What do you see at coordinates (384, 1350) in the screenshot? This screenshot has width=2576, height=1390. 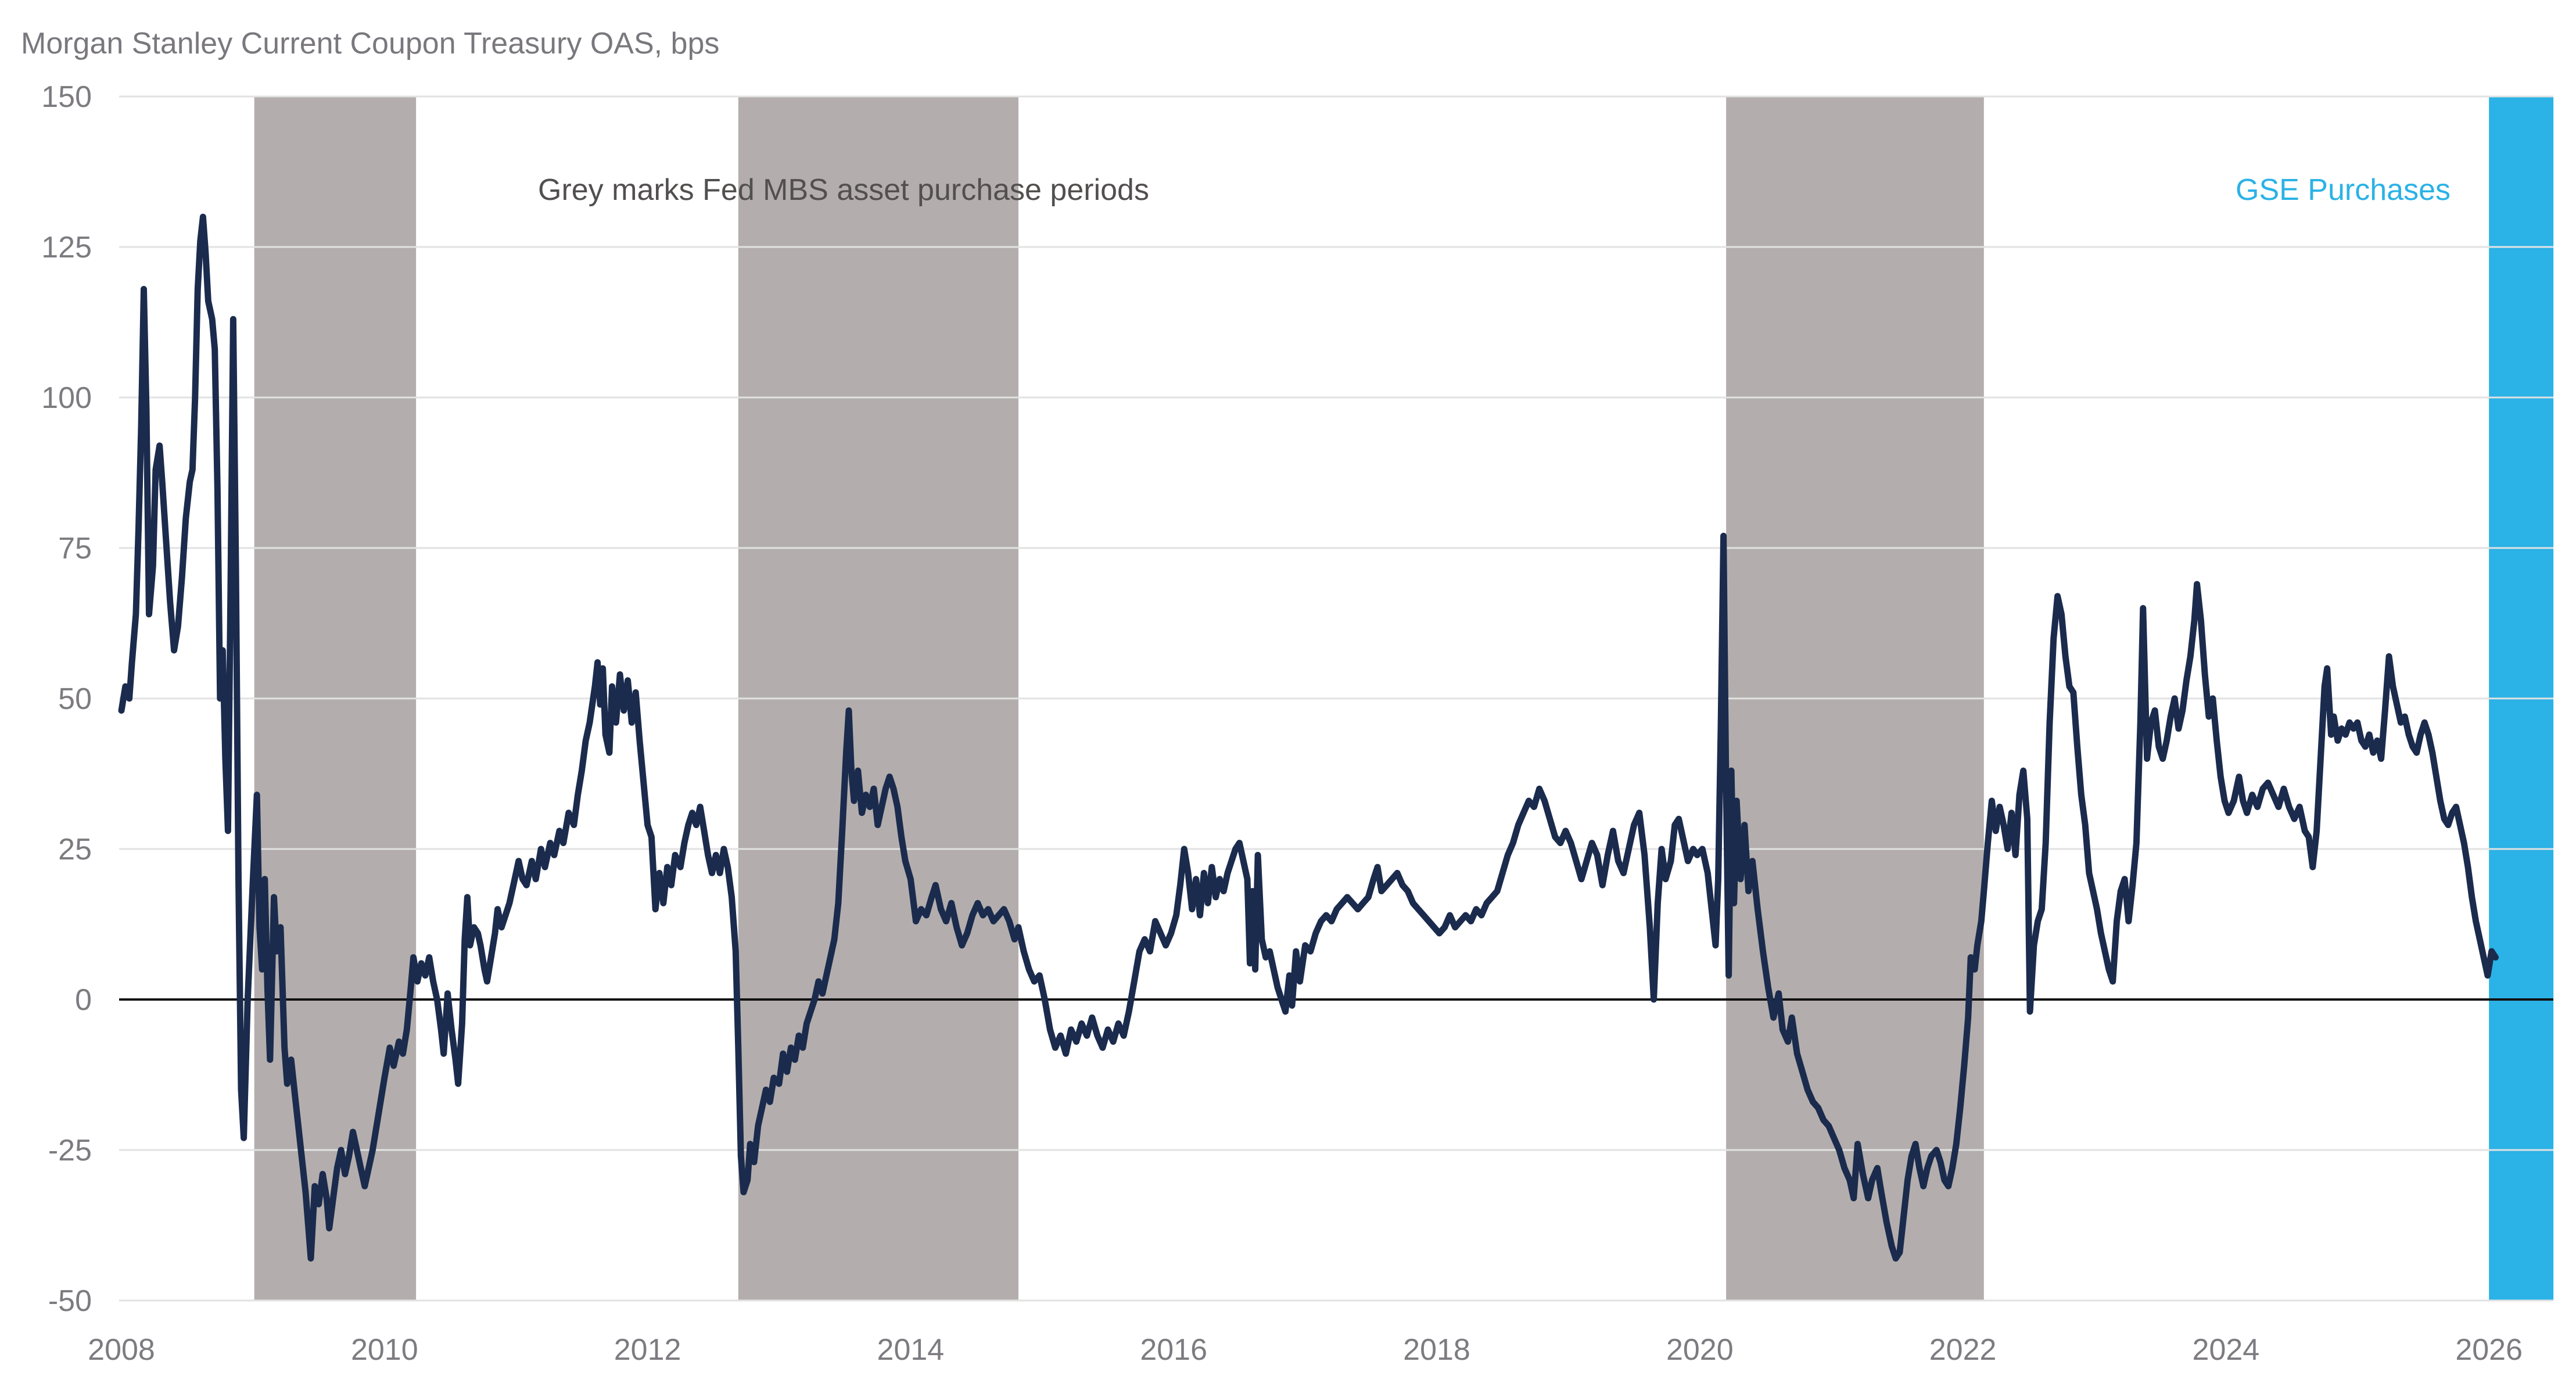 I see `x-tick-label: 2010` at bounding box center [384, 1350].